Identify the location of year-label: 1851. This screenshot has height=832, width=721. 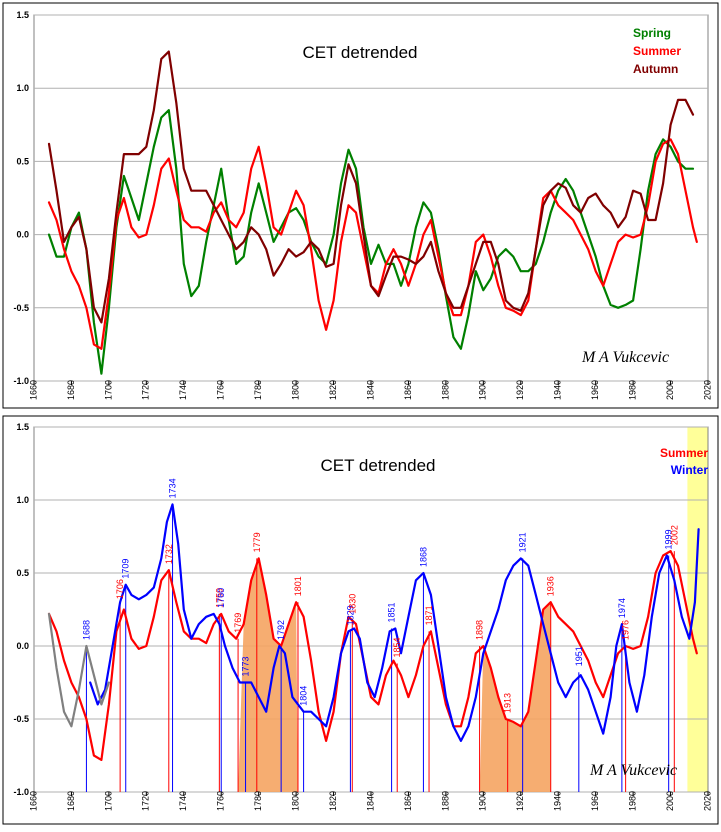
(392, 612).